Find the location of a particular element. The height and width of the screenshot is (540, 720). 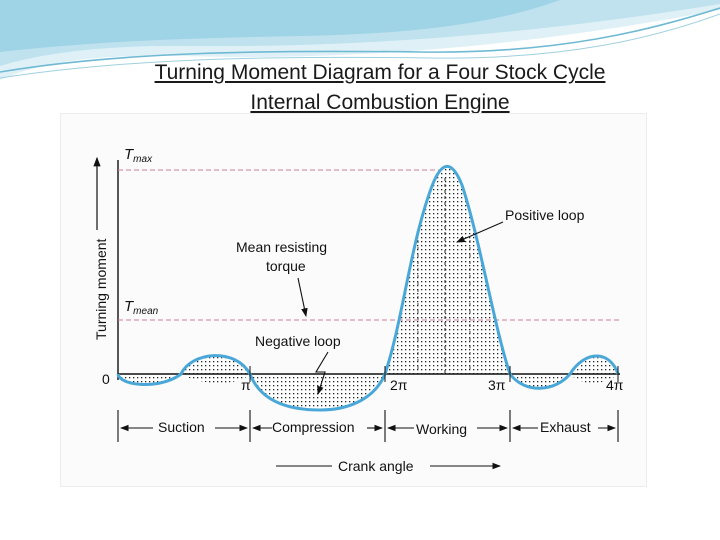

tick-label-pi: π is located at coordinates (246, 385).